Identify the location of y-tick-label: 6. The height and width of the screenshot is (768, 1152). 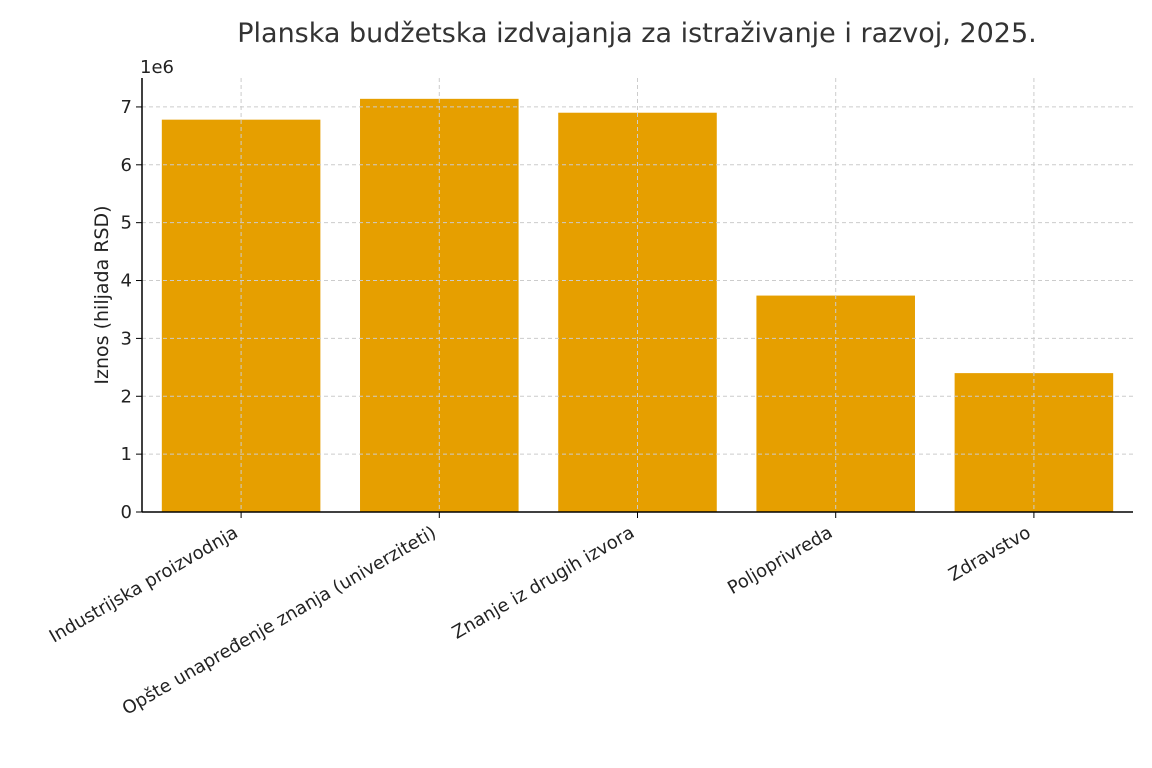
(126, 165).